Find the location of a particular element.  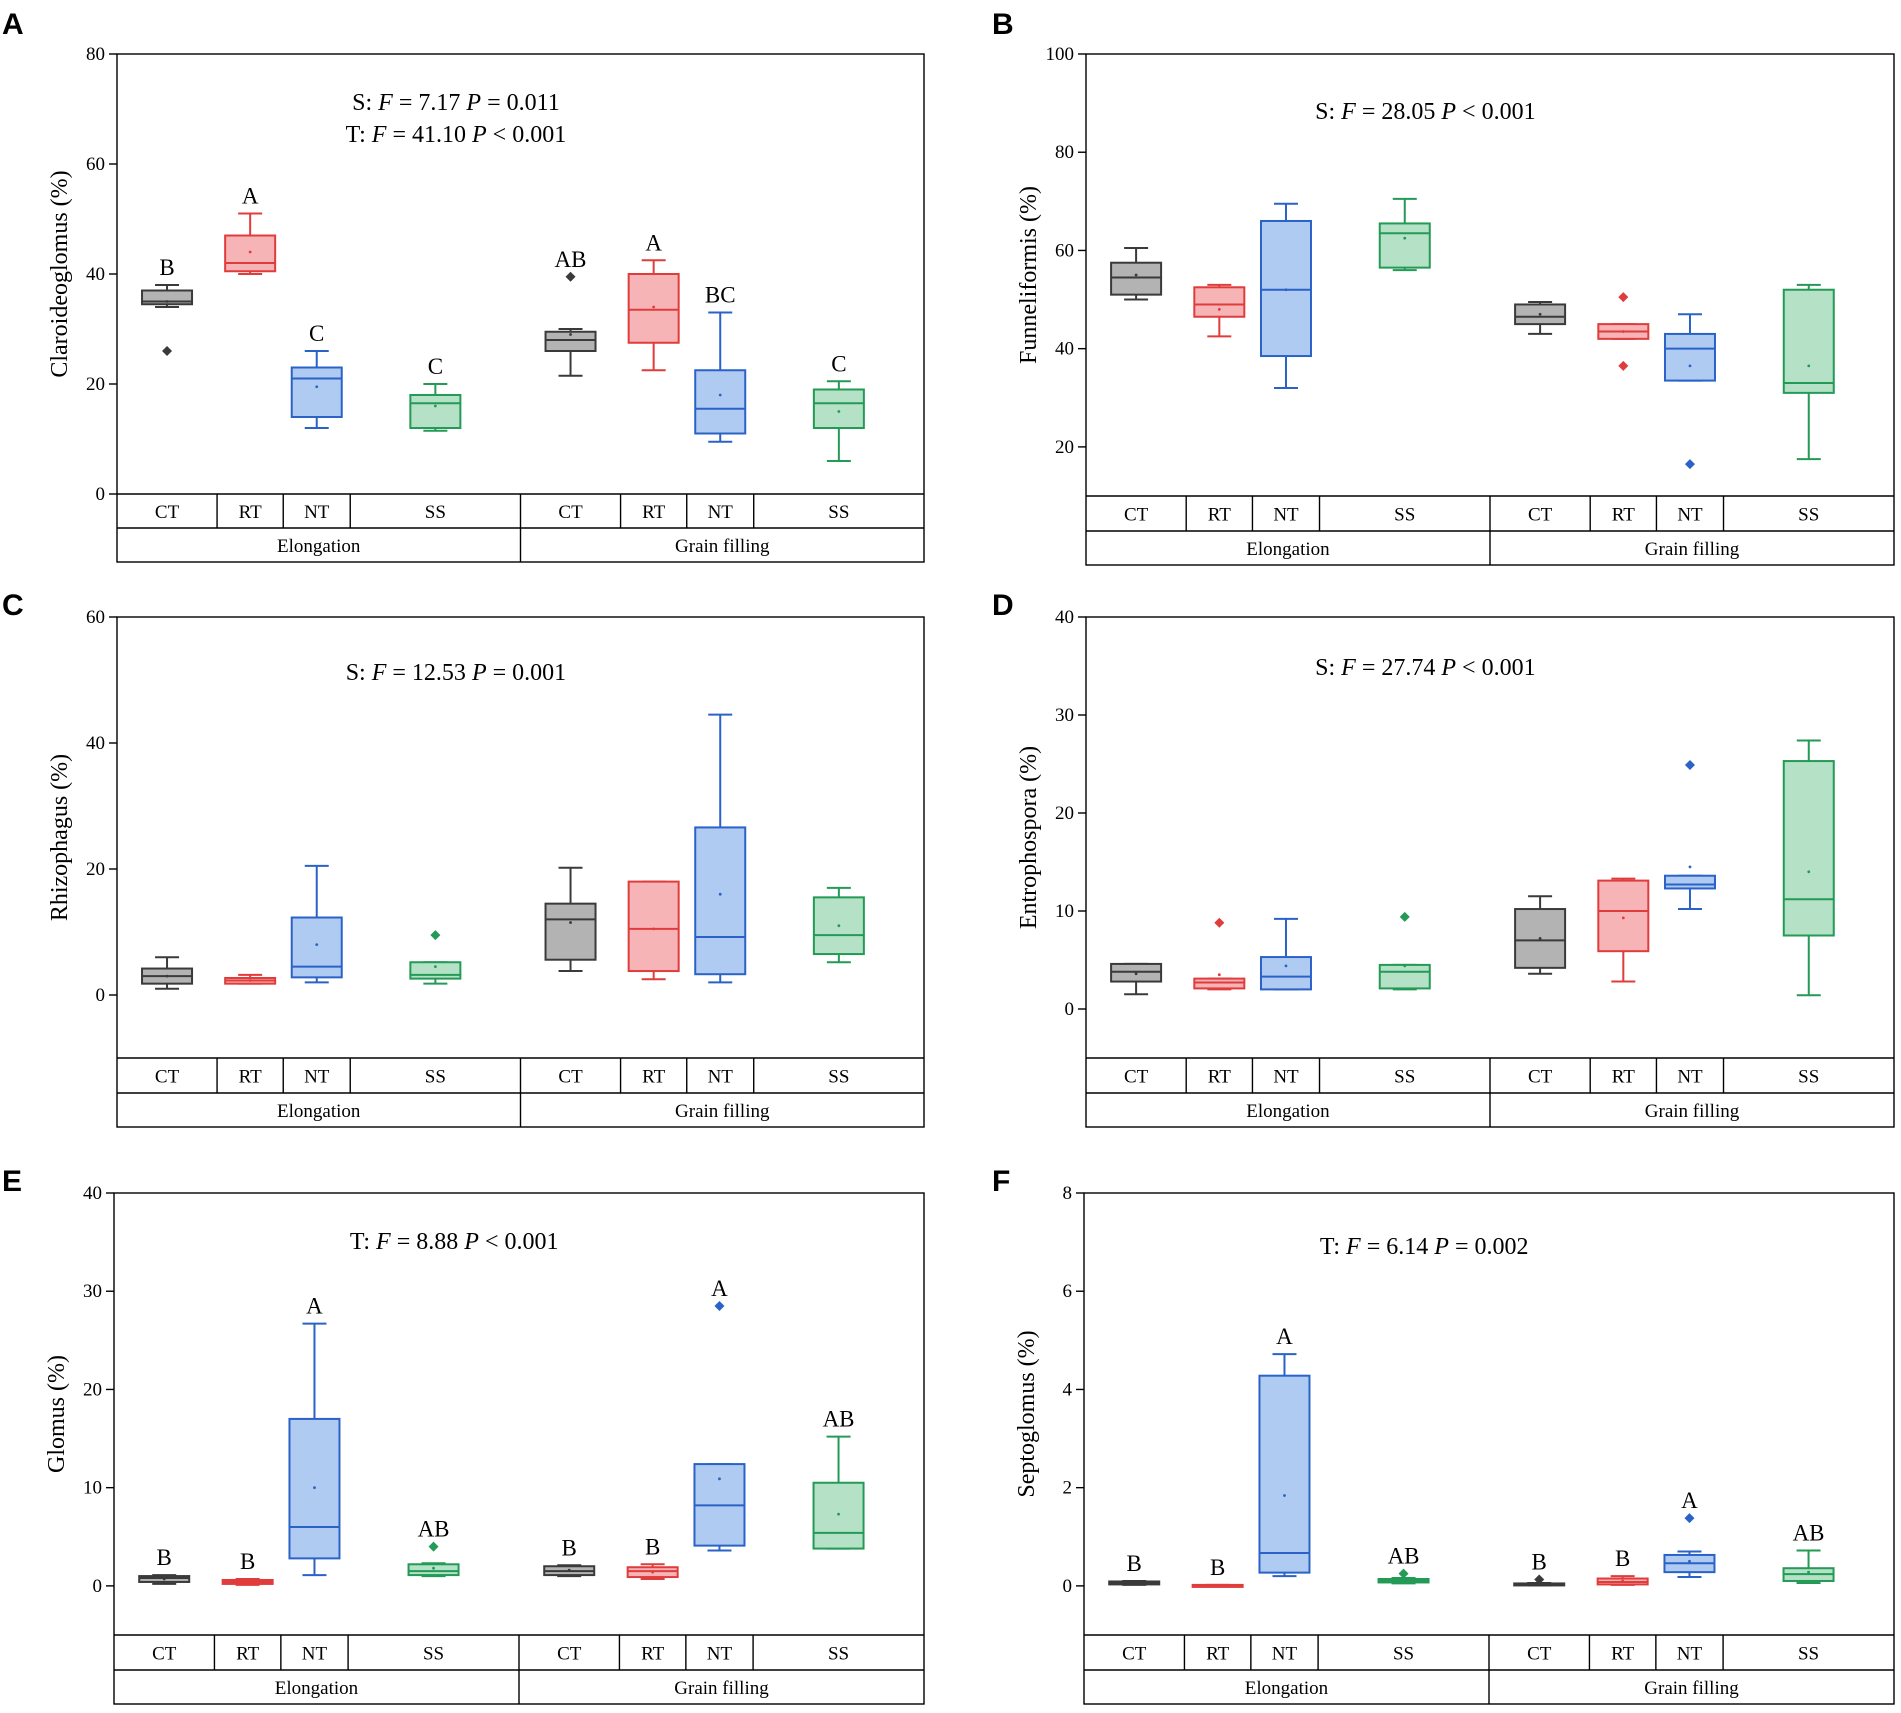

y-tick-label: 100 is located at coordinates (1060, 54).